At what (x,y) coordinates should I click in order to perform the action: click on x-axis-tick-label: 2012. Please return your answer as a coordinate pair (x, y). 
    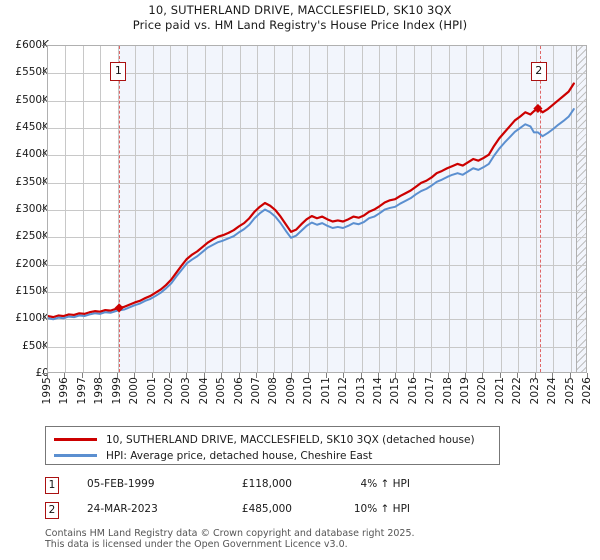
    Looking at the image, I should click on (343, 391).